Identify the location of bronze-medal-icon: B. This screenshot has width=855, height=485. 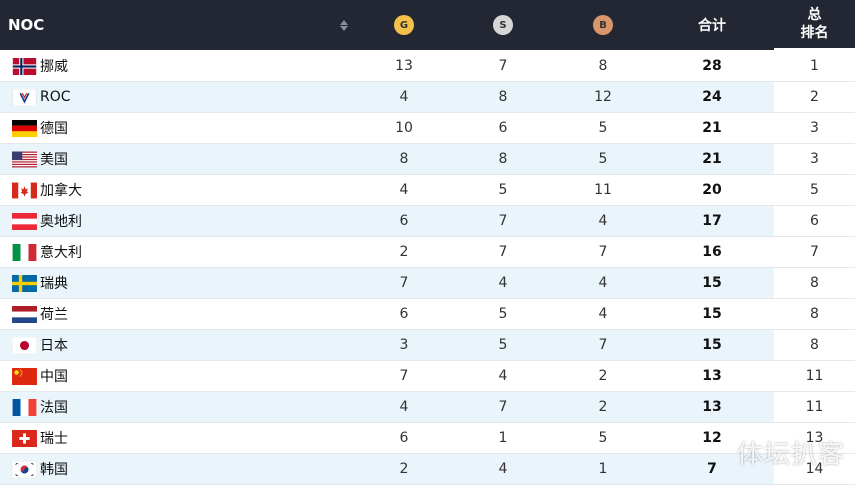
(603, 25).